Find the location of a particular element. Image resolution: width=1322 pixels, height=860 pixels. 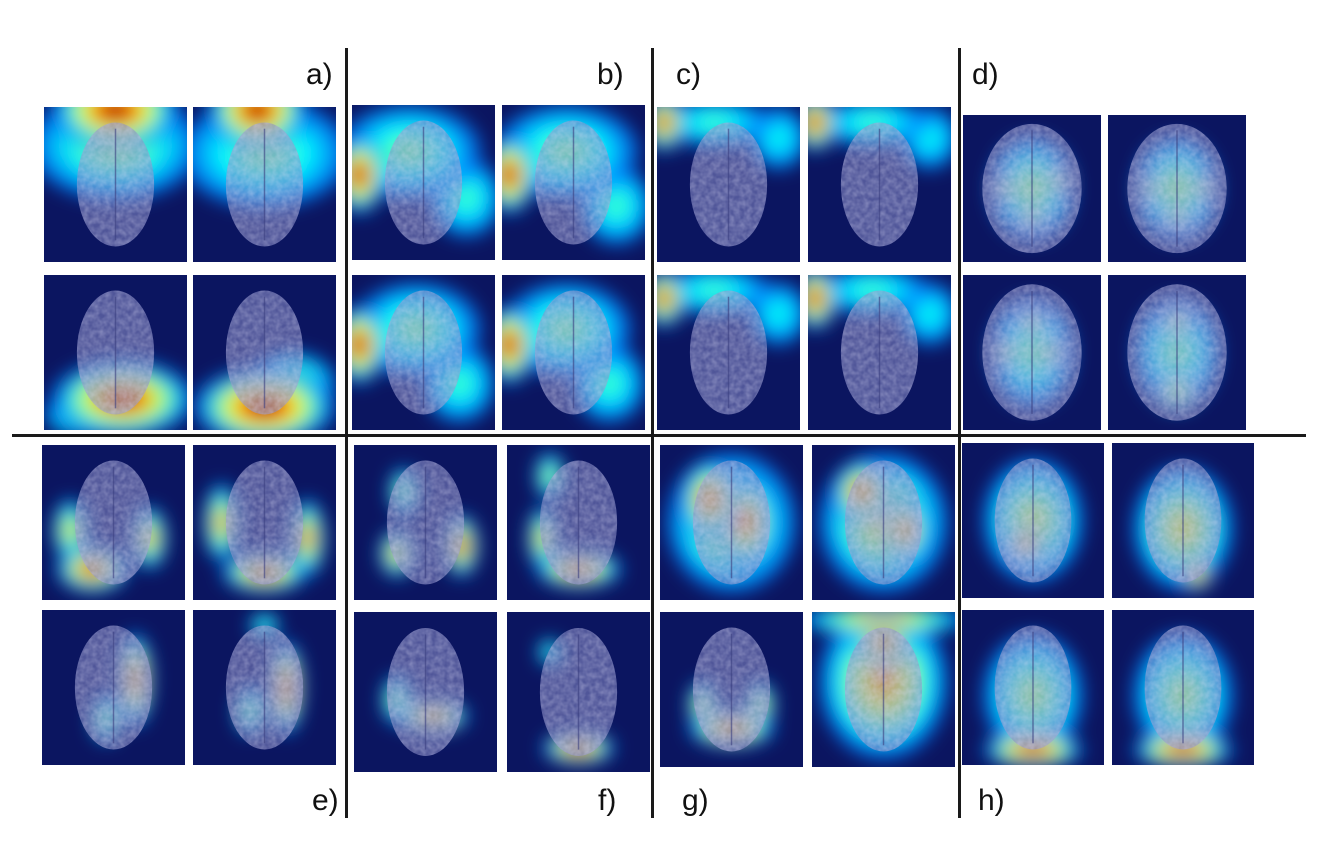

panel-label-f: f) is located at coordinates (607, 800).